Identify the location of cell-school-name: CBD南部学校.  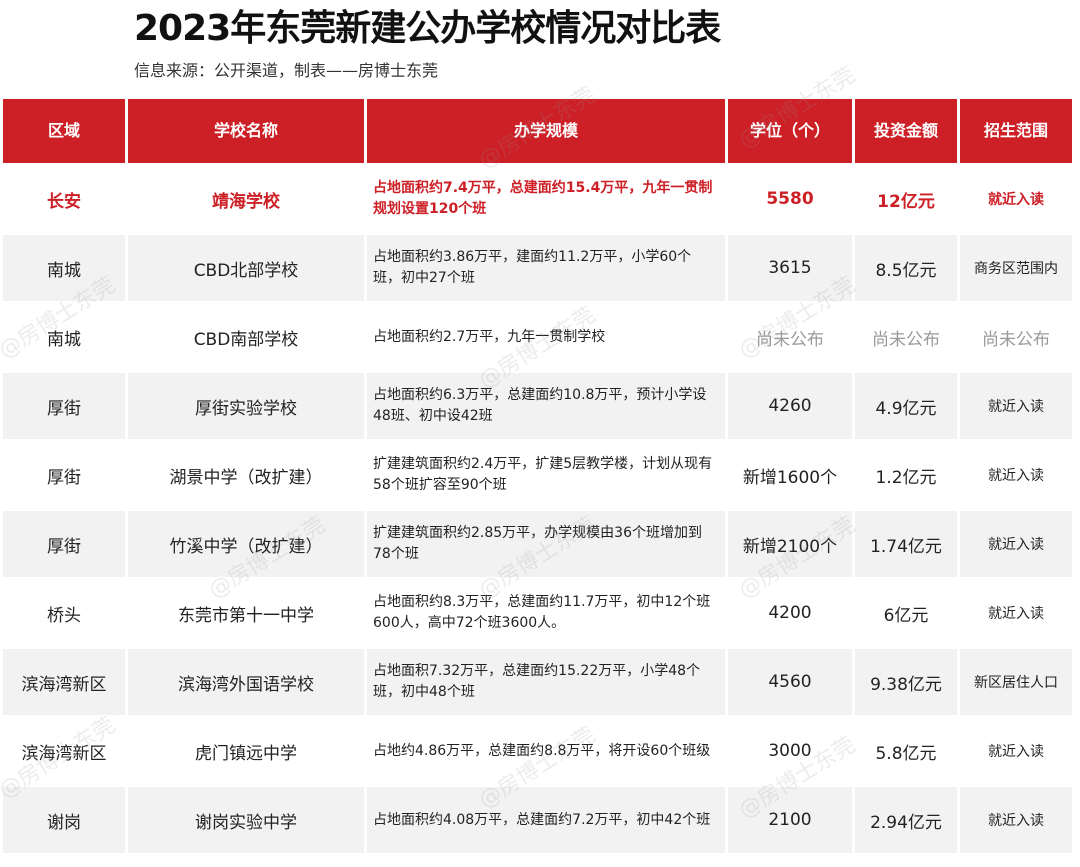
(246, 337).